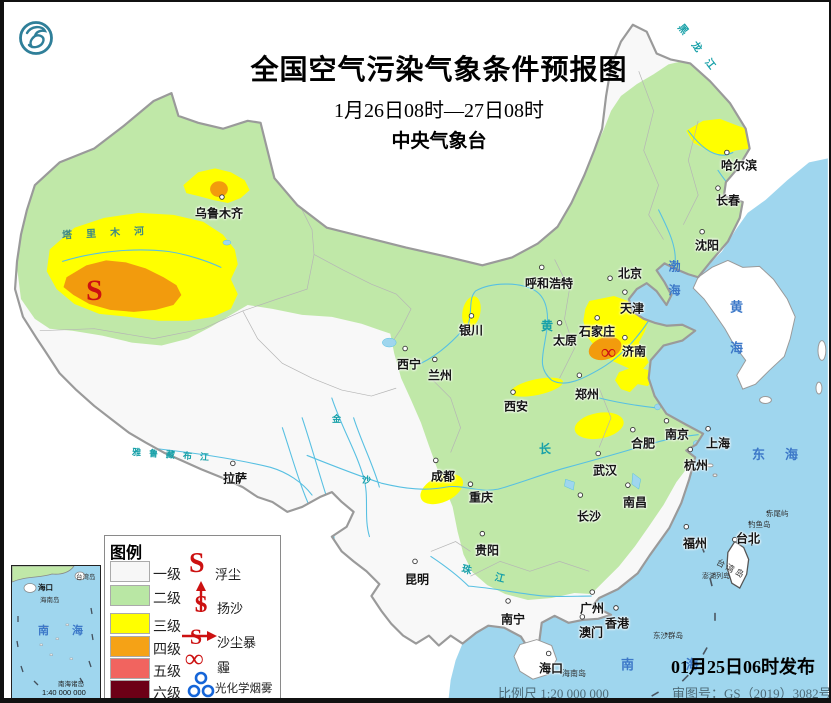 This screenshot has height=703, width=831. What do you see at coordinates (36, 38) in the screenshot?
I see `cma-logo` at bounding box center [36, 38].